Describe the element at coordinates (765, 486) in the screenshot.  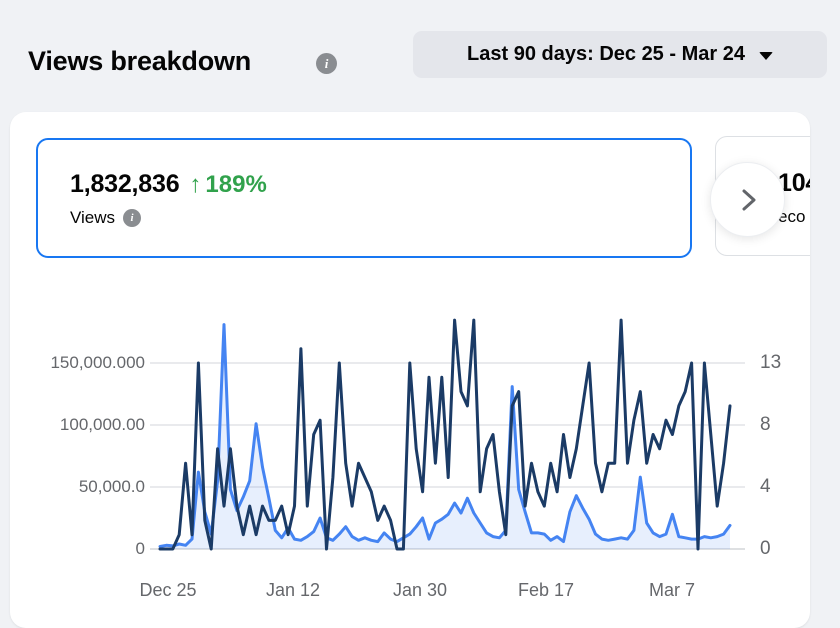
I see `y-right-tick: 4` at that location.